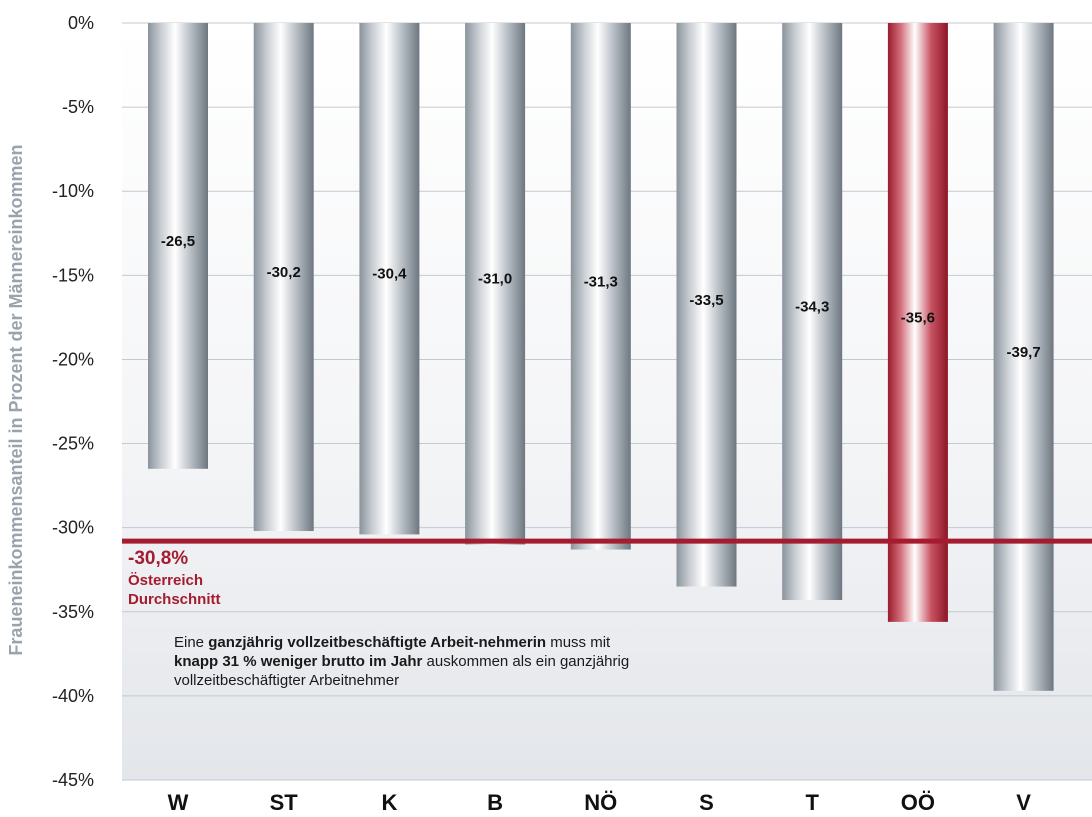 This screenshot has width=1092, height=817. I want to click on bar-value-label: -34,3, so click(812, 307).